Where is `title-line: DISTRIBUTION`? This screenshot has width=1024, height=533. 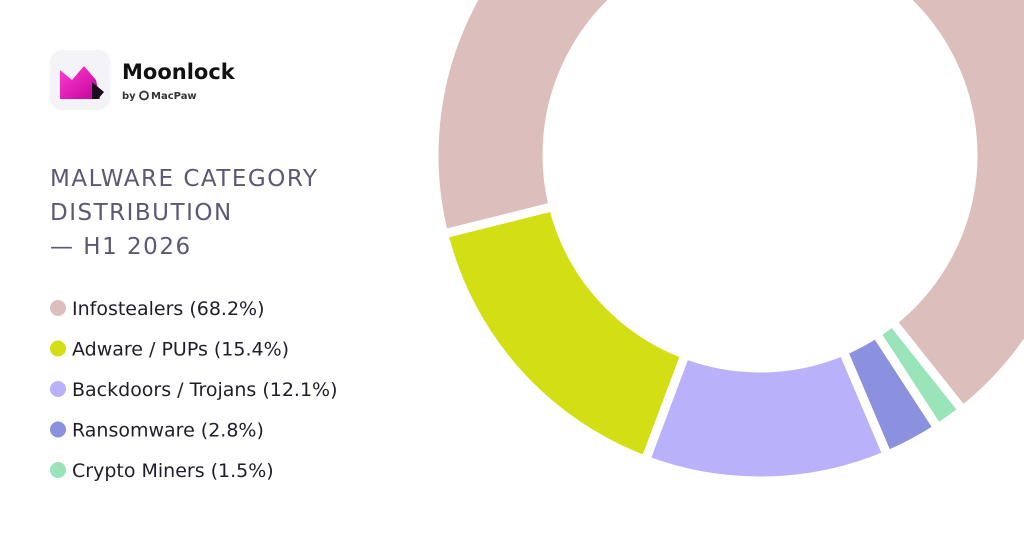
title-line: DISTRIBUTION is located at coordinates (141, 213).